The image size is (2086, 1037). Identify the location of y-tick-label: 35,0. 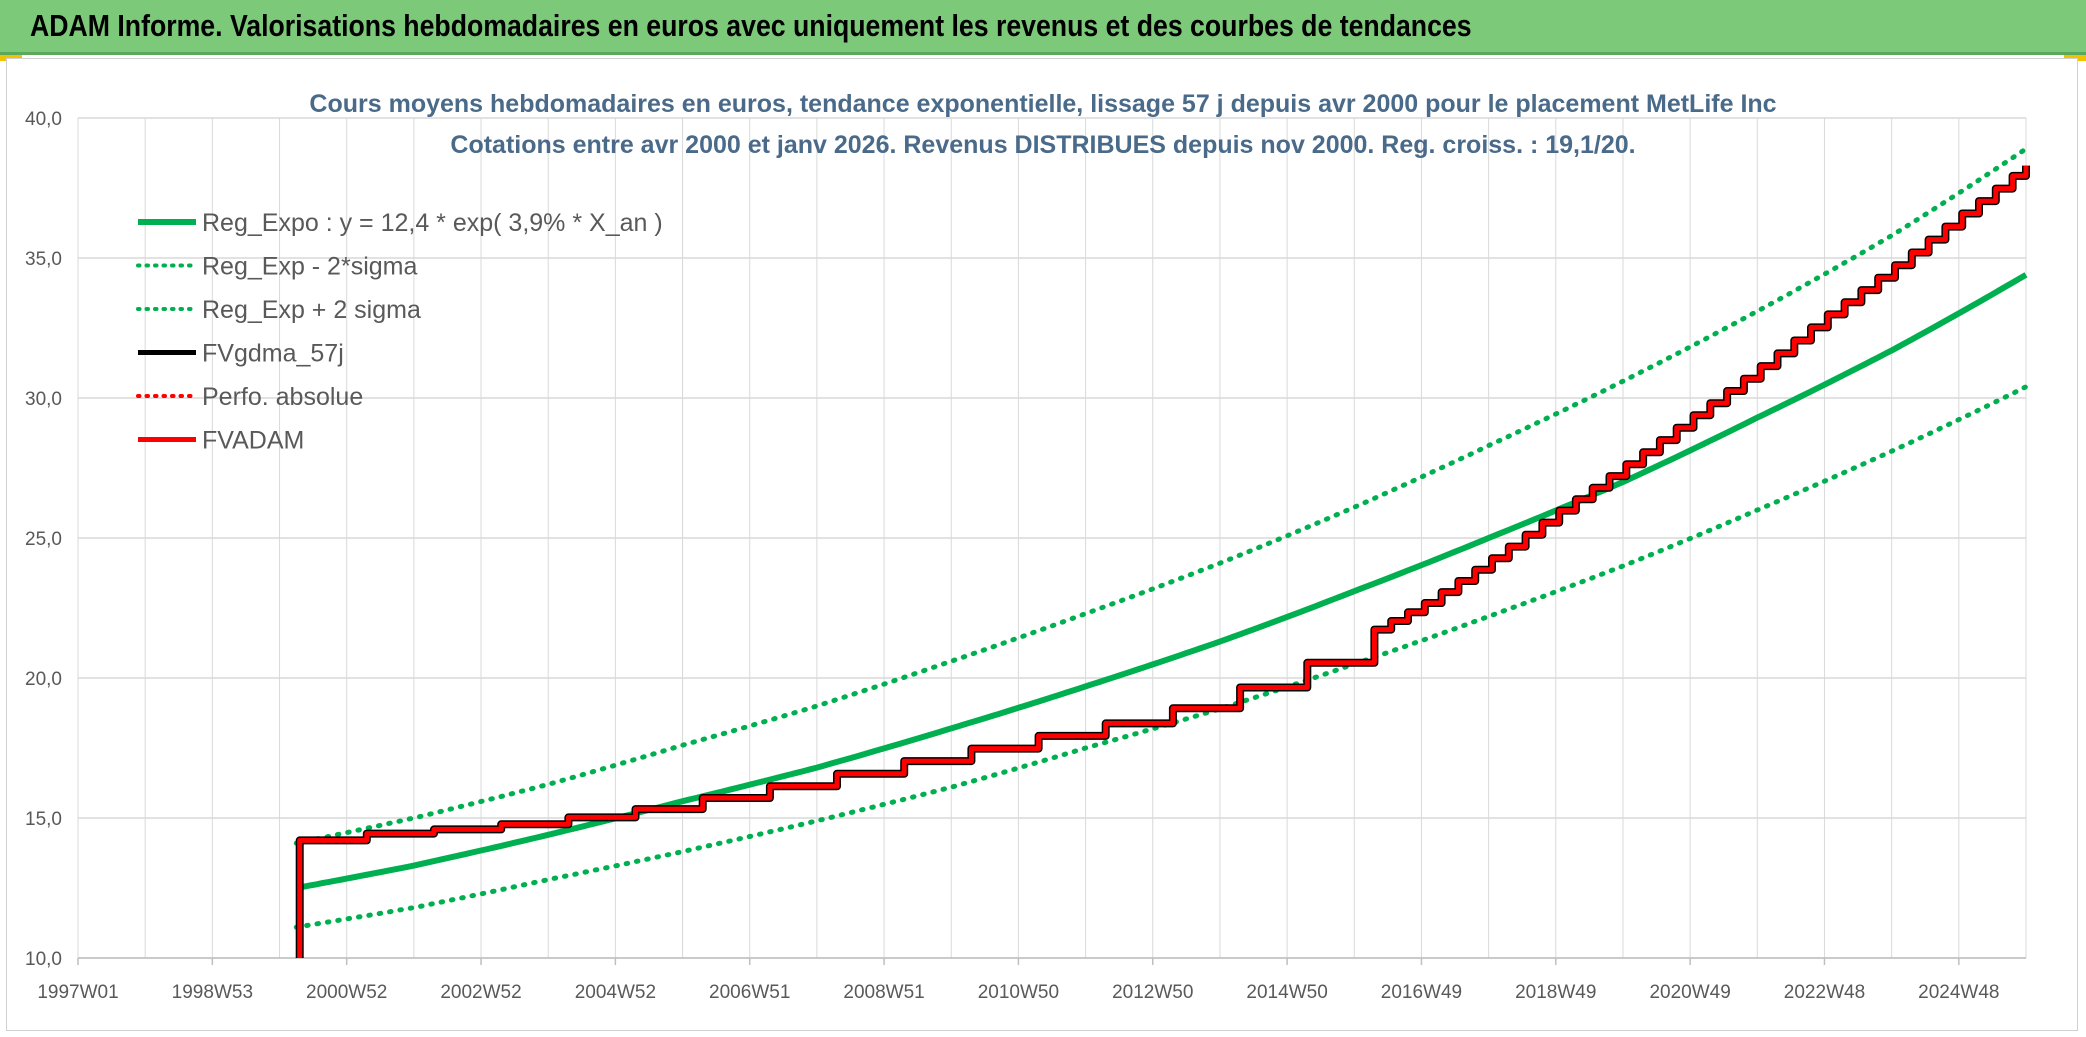
(43, 259).